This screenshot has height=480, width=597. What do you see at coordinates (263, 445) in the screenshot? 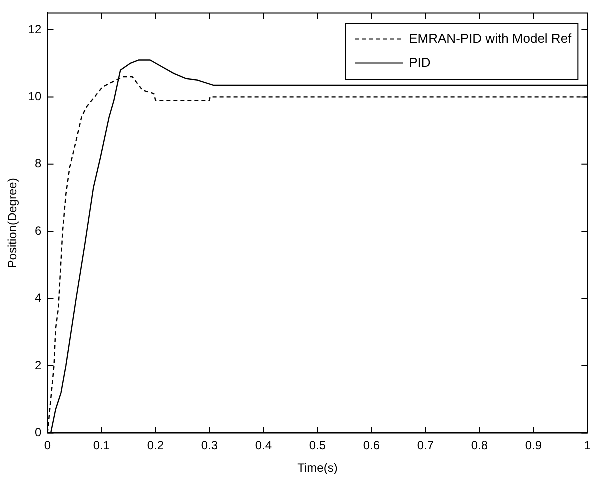
I see `x-tick-label: 0.4` at bounding box center [263, 445].